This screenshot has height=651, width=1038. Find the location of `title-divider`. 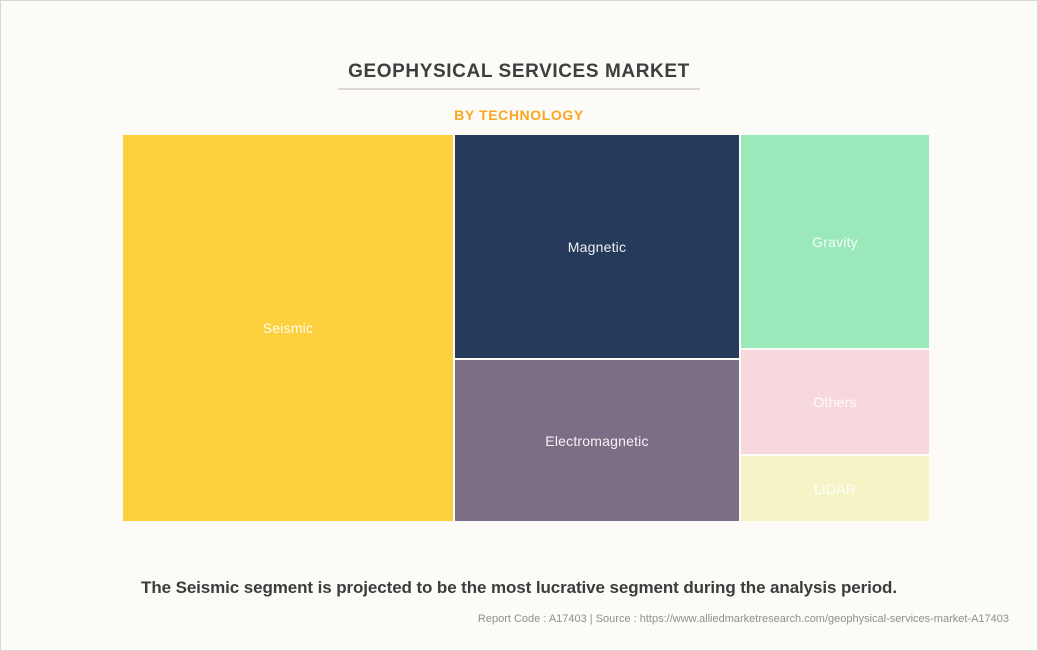

title-divider is located at coordinates (519, 89).